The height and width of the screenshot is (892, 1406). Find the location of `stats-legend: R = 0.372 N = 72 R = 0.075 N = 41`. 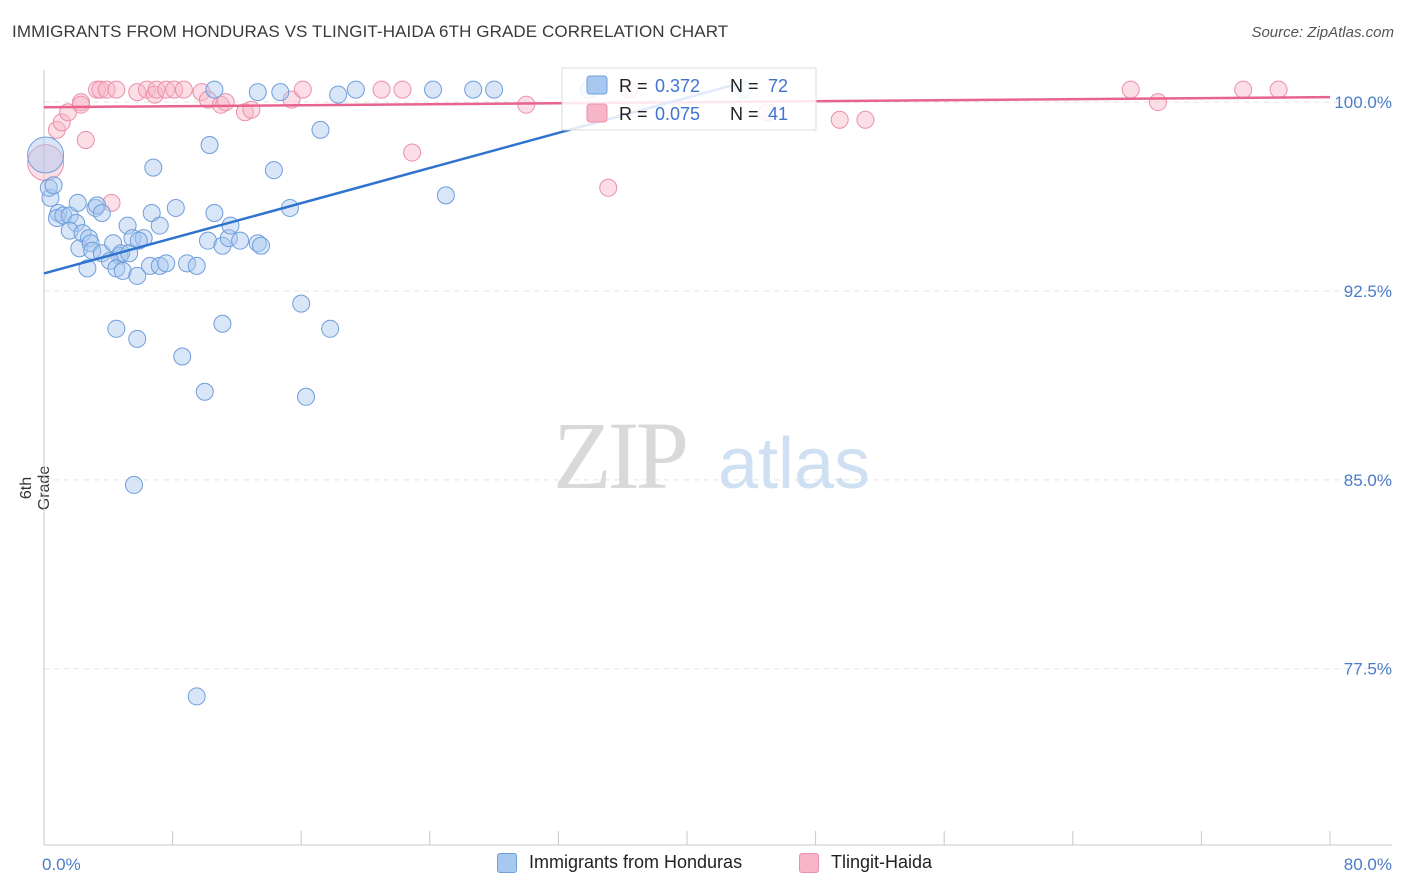

stats-legend: R = 0.372 N = 72 R = 0.075 N = 41 is located at coordinates (689, 99).